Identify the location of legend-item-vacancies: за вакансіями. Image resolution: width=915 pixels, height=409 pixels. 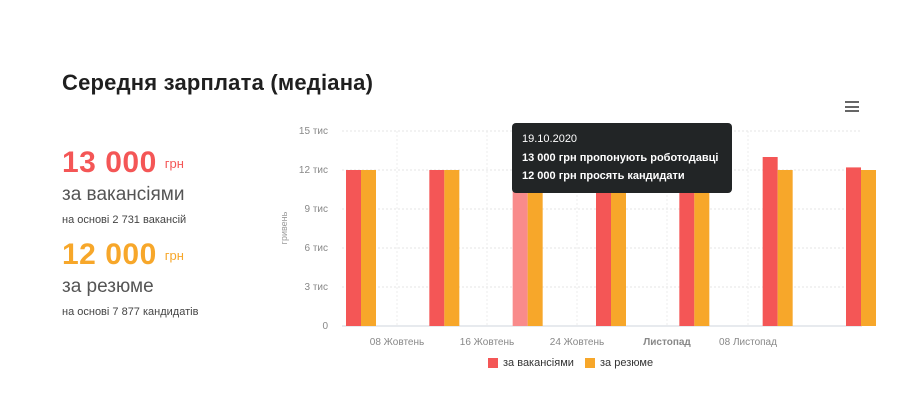
(531, 363).